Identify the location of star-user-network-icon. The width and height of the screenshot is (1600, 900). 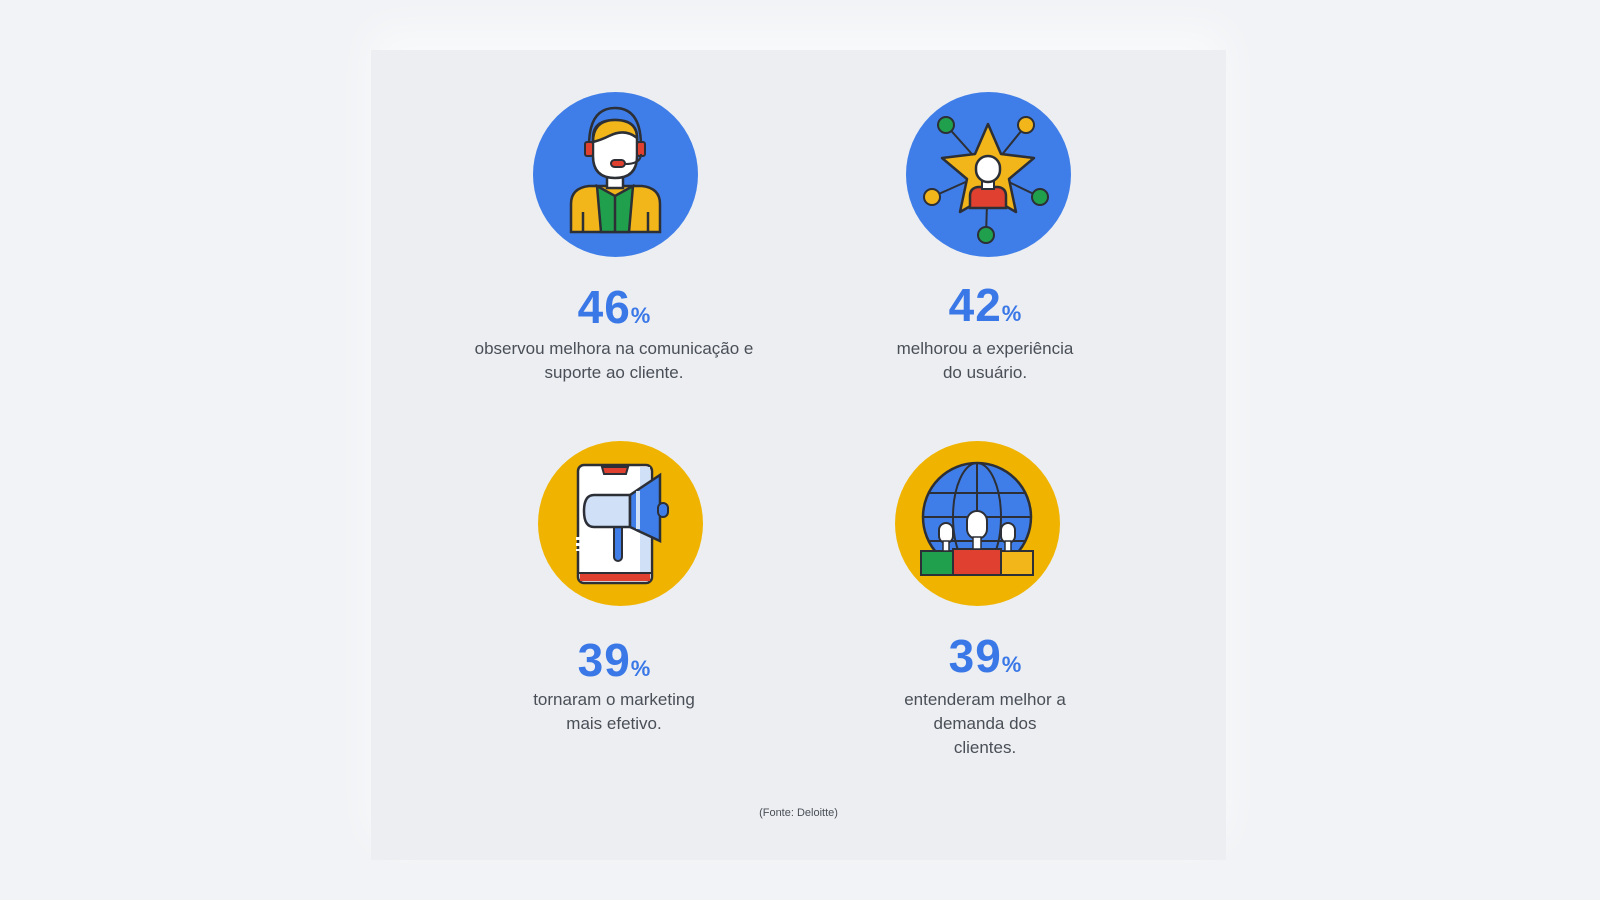
(988, 174).